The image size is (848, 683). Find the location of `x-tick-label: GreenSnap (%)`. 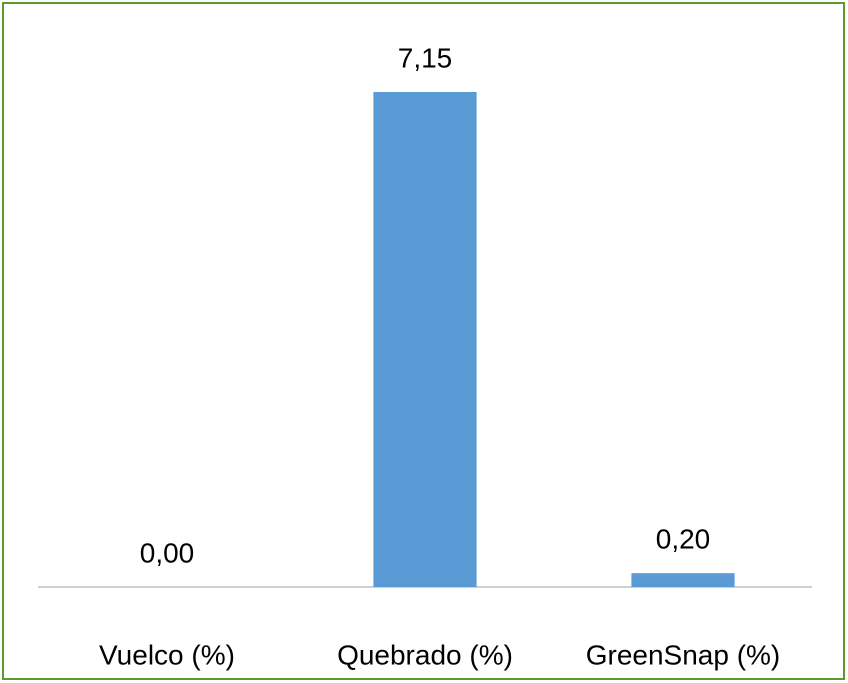

x-tick-label: GreenSnap (%) is located at coordinates (683, 654).